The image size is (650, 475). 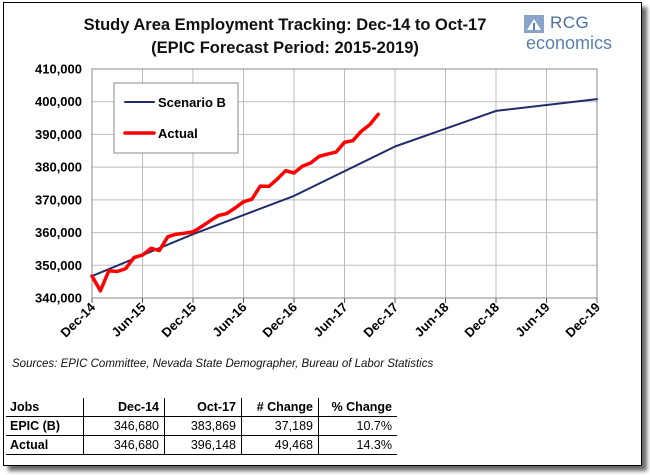 What do you see at coordinates (178, 133) in the screenshot?
I see `legend-label-actual: Actual` at bounding box center [178, 133].